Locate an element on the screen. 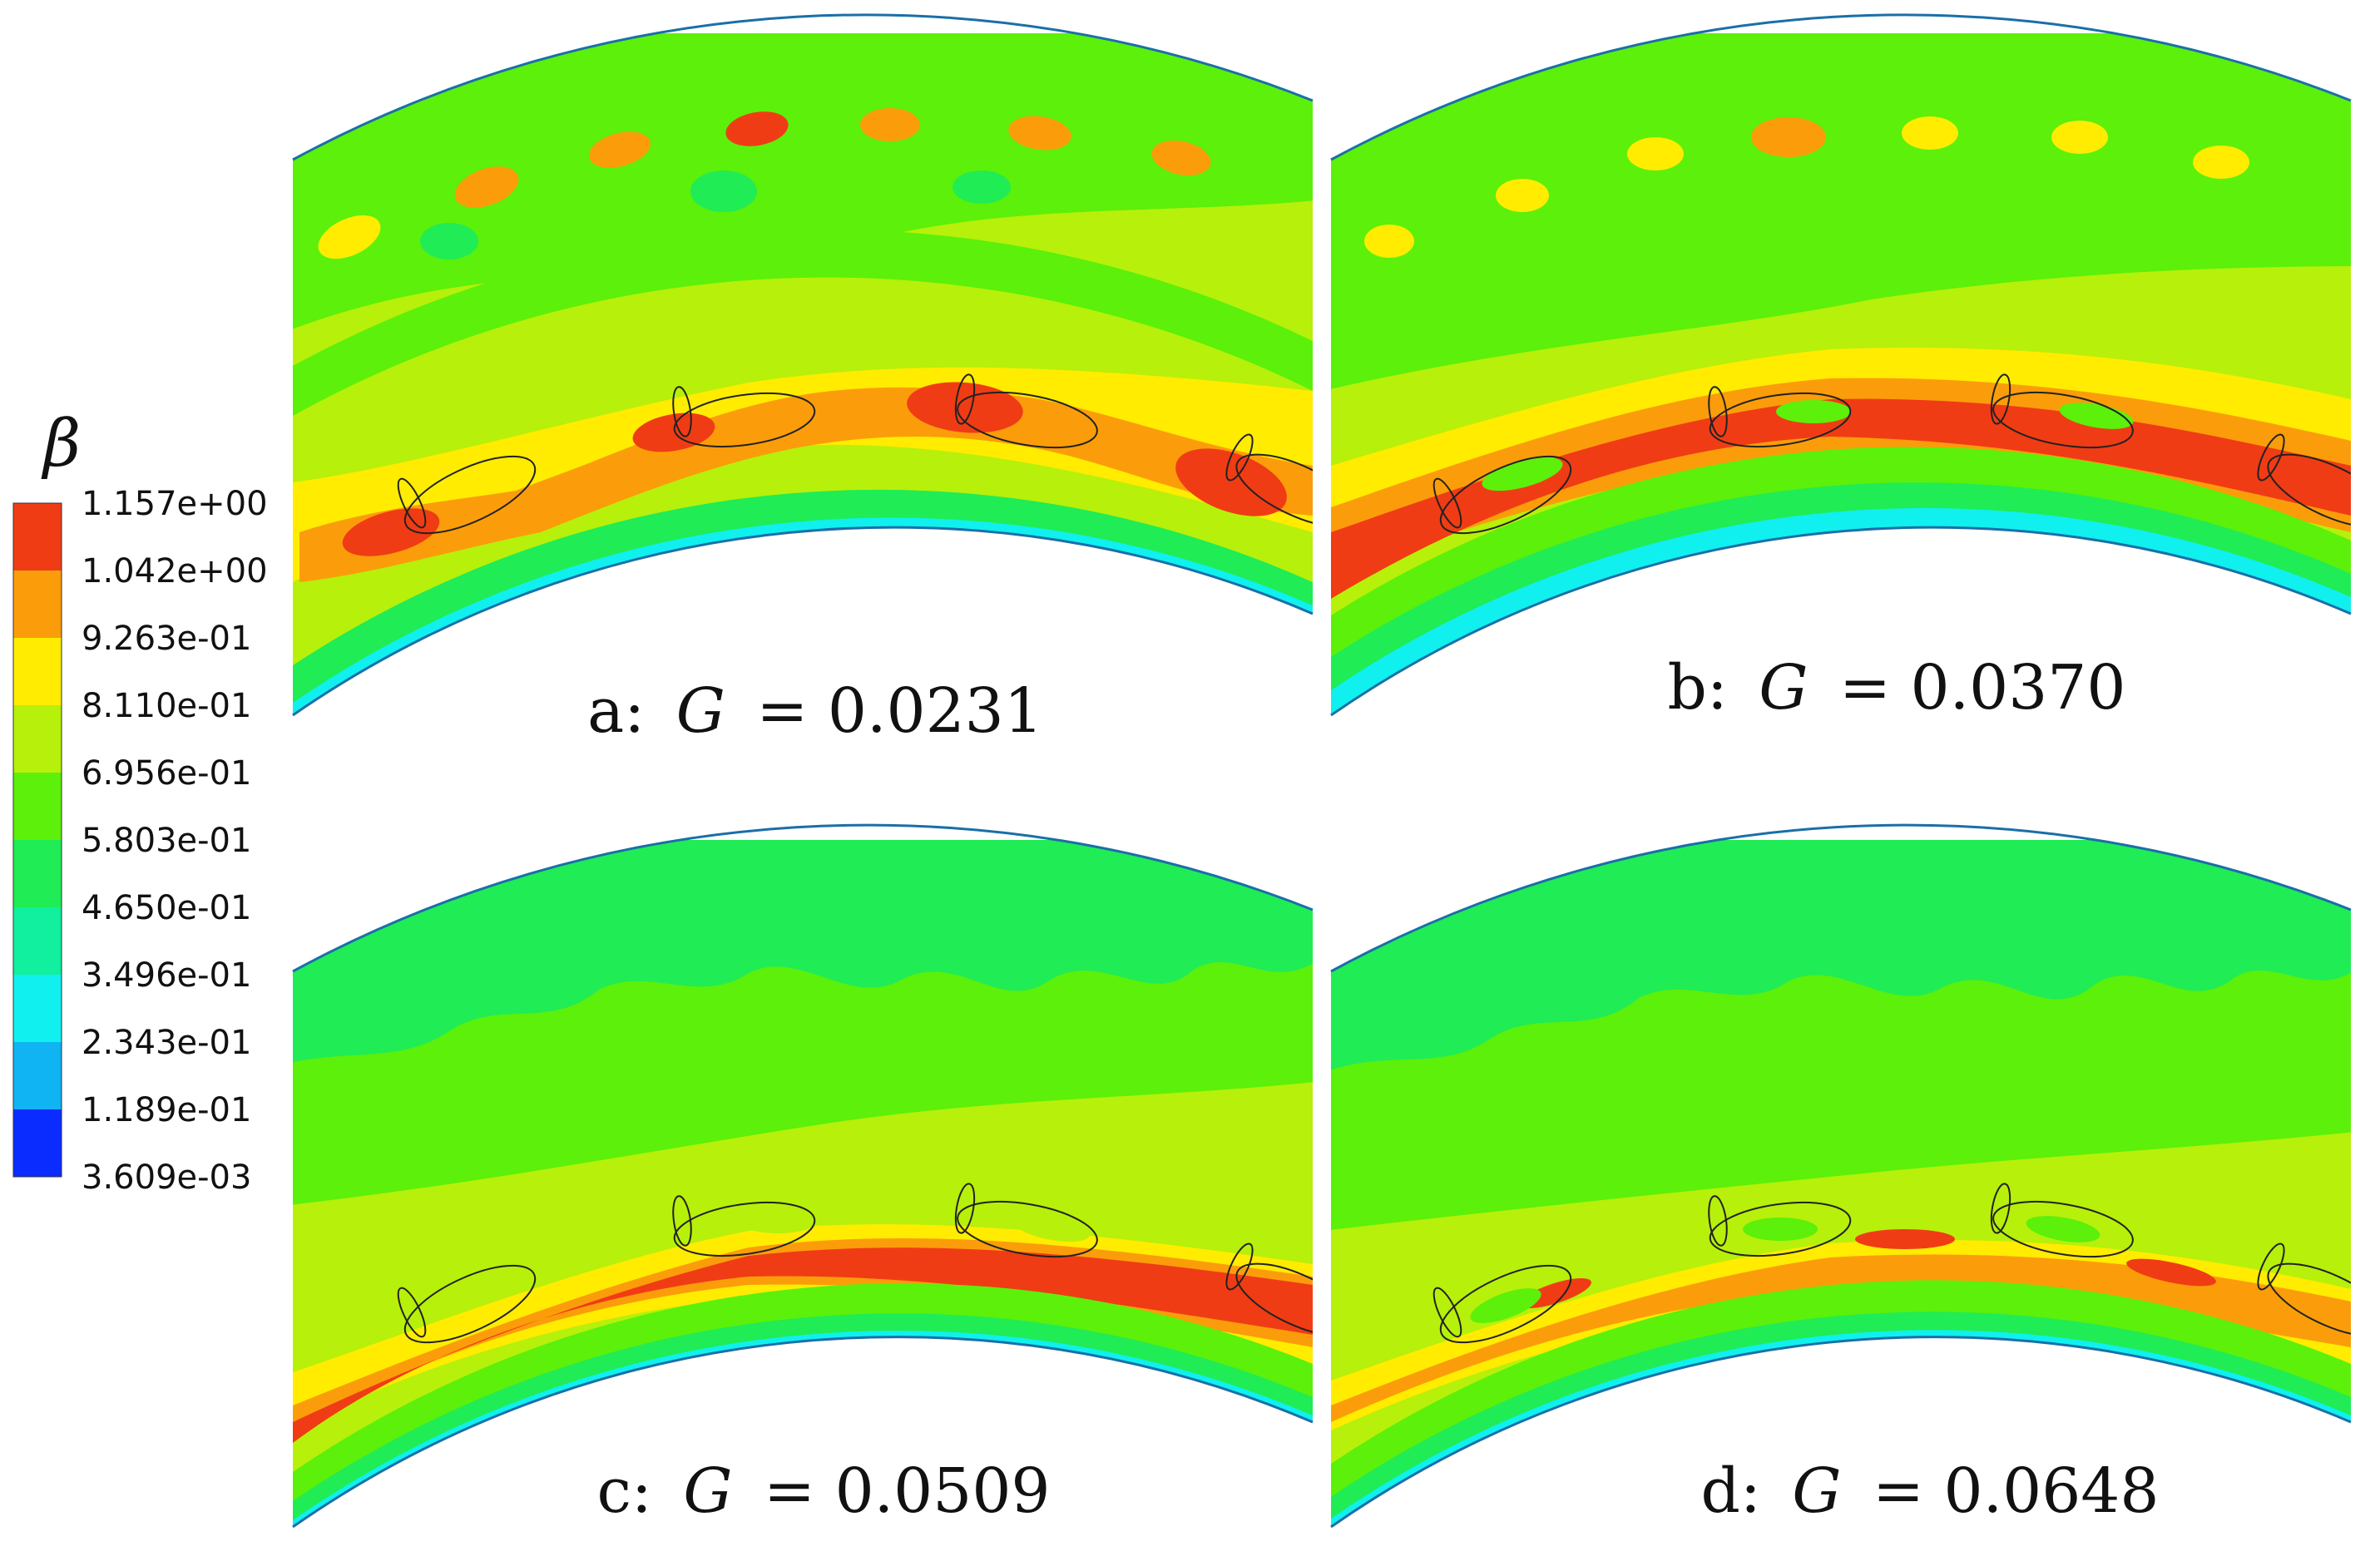 The width and height of the screenshot is (2380, 1561). legend-symbol: β is located at coordinates (61, 444).